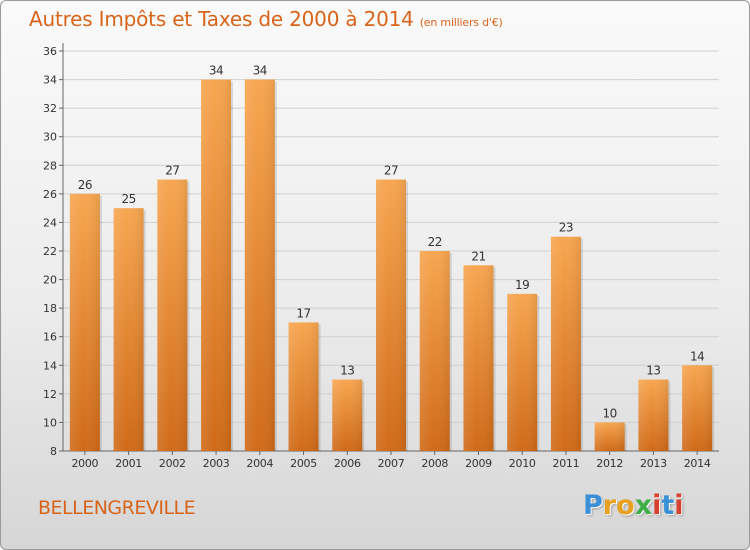 The height and width of the screenshot is (550, 750). What do you see at coordinates (50, 422) in the screenshot?
I see `y-tick-label: 10` at bounding box center [50, 422].